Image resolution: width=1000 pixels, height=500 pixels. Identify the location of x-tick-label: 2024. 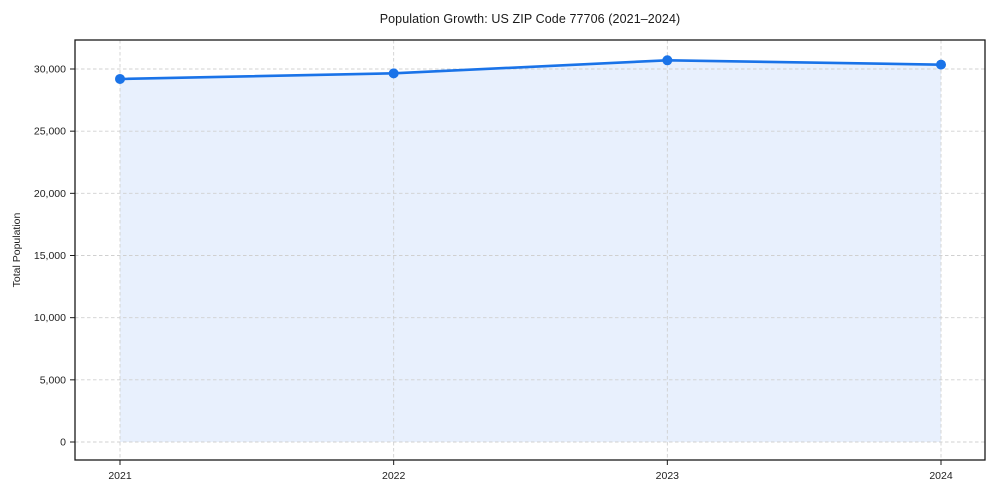
(941, 476).